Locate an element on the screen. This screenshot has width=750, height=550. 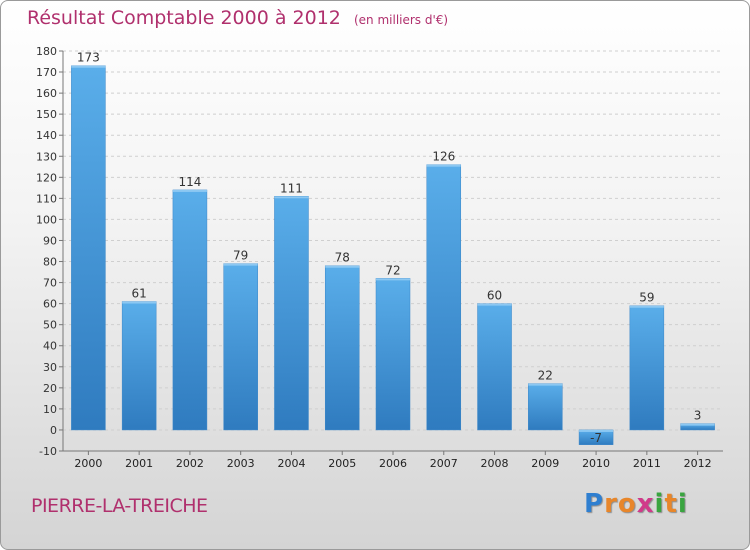
y-tick-label: 160 is located at coordinates (46, 93).